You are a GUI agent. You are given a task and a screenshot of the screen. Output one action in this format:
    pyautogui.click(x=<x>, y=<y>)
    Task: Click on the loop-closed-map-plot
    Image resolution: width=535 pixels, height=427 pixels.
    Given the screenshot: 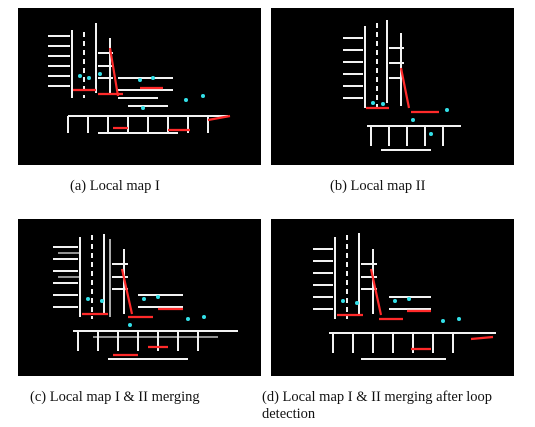 What is the action you would take?
    pyautogui.click(x=404, y=296)
    